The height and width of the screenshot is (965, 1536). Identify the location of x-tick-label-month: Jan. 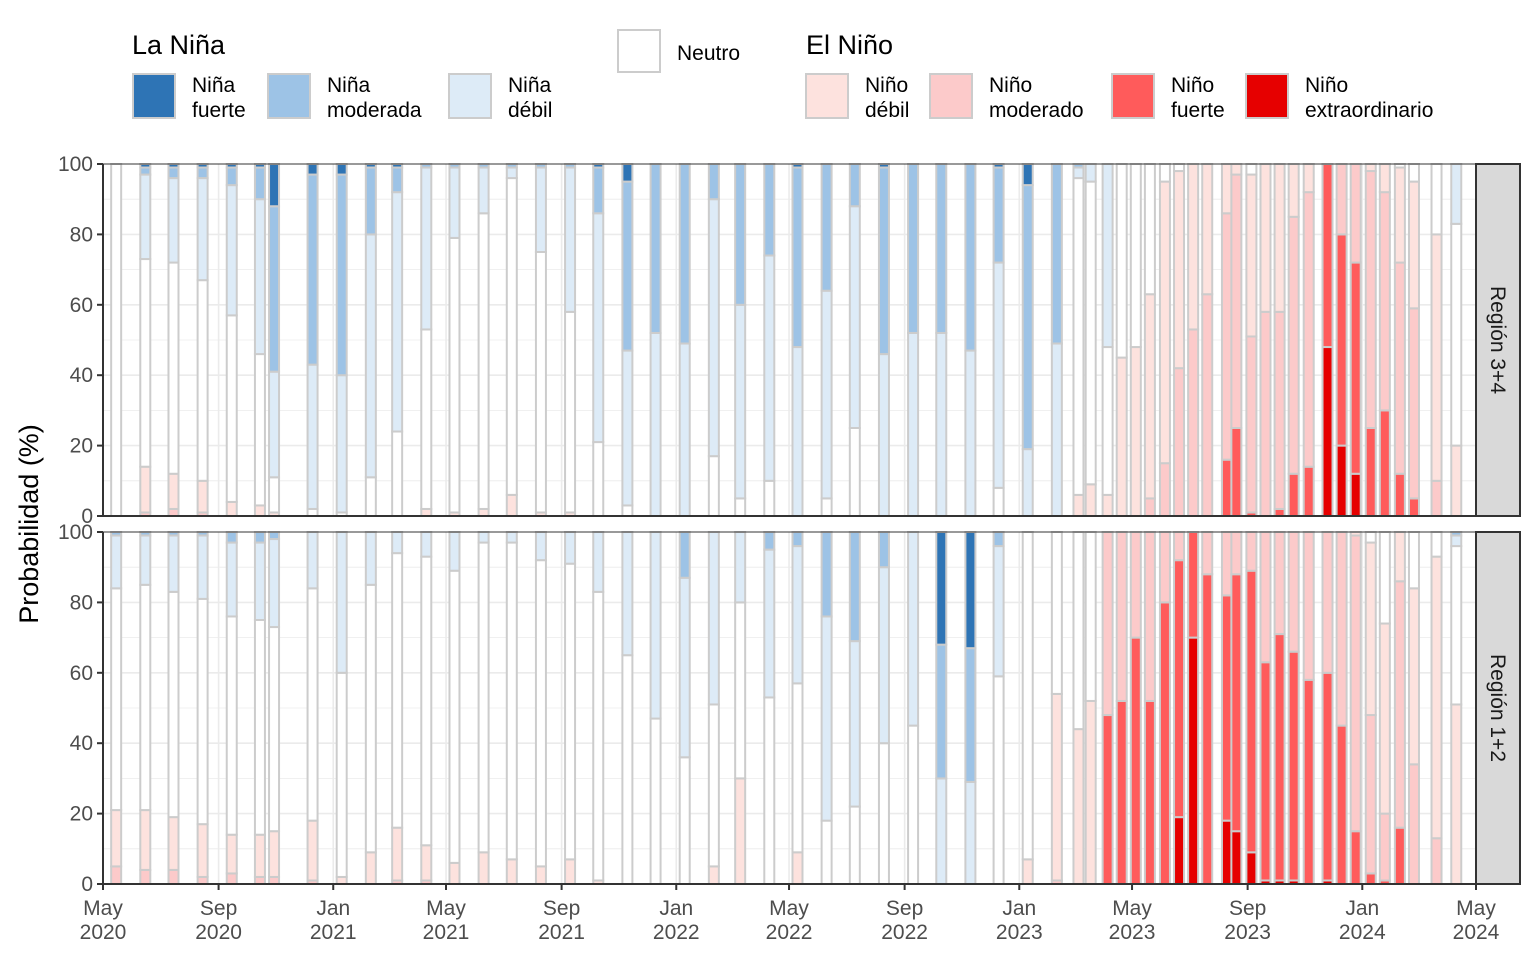
(1362, 908).